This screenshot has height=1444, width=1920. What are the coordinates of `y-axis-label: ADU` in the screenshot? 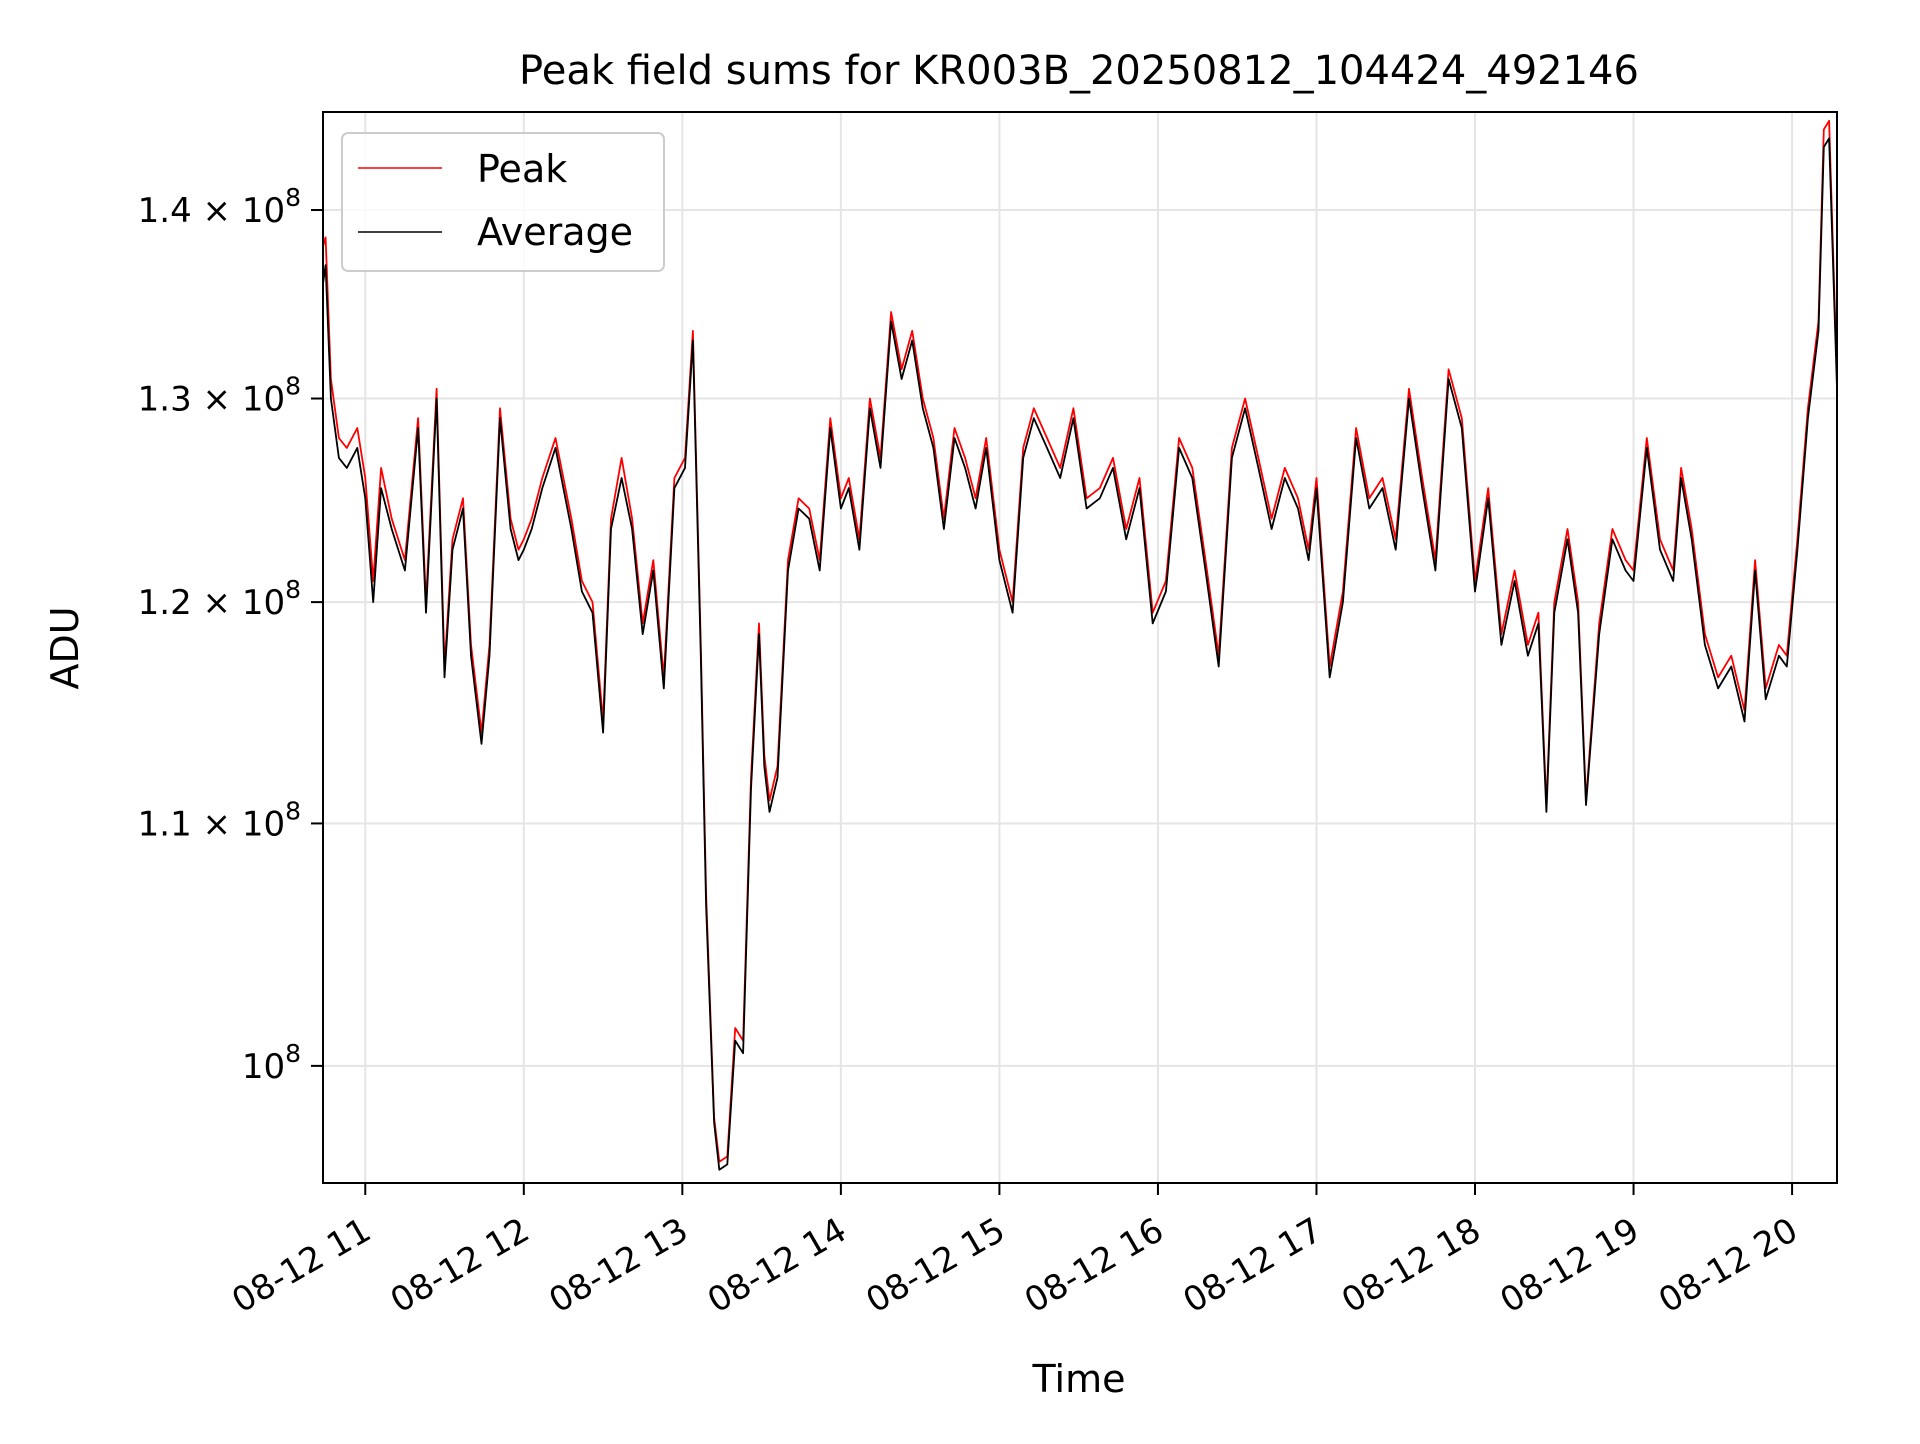 It's located at (65, 647).